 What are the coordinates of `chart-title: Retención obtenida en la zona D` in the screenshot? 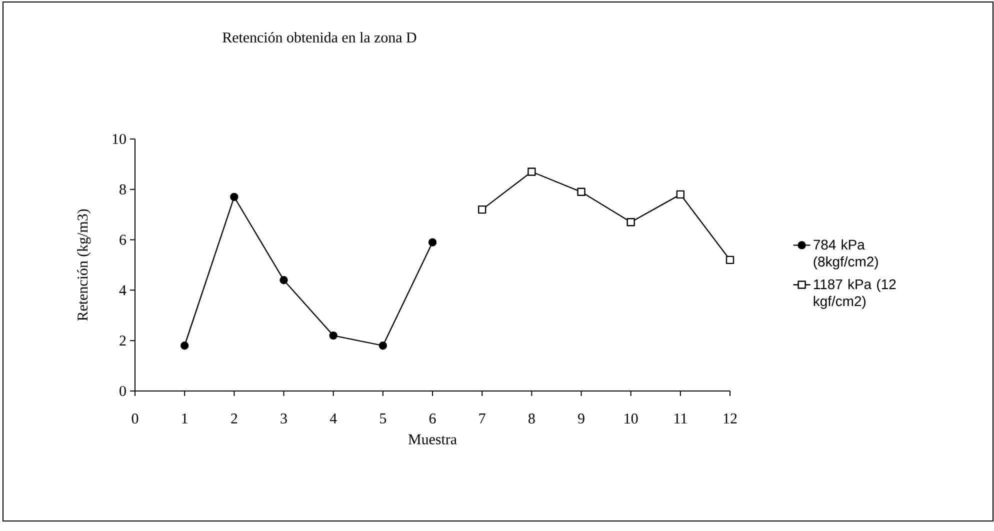 It's located at (319, 37).